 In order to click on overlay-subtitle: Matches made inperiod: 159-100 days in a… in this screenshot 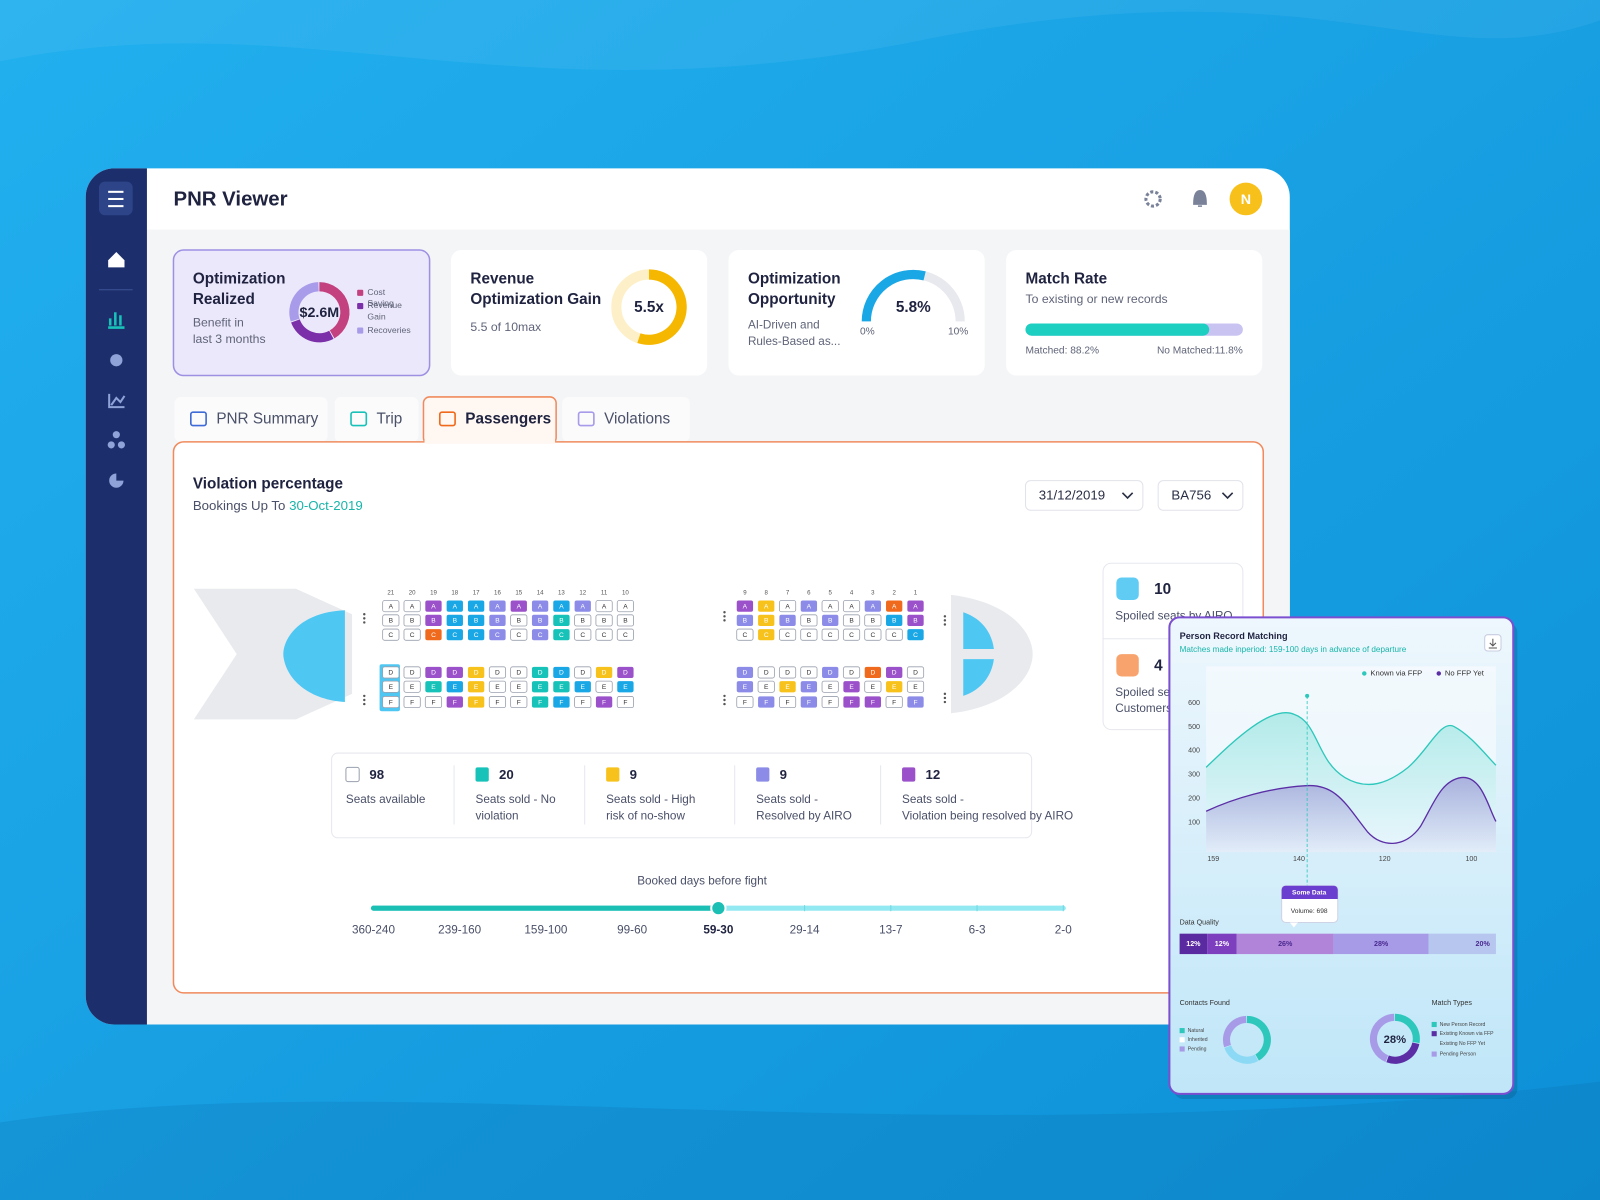, I will do `click(1293, 649)`.